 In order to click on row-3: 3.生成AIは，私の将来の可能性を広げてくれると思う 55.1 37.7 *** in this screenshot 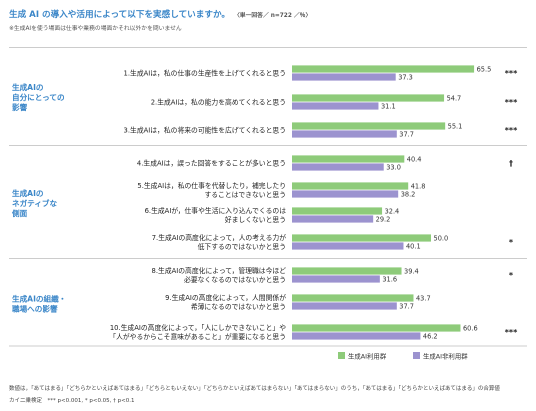, I will do `click(321, 130)`.